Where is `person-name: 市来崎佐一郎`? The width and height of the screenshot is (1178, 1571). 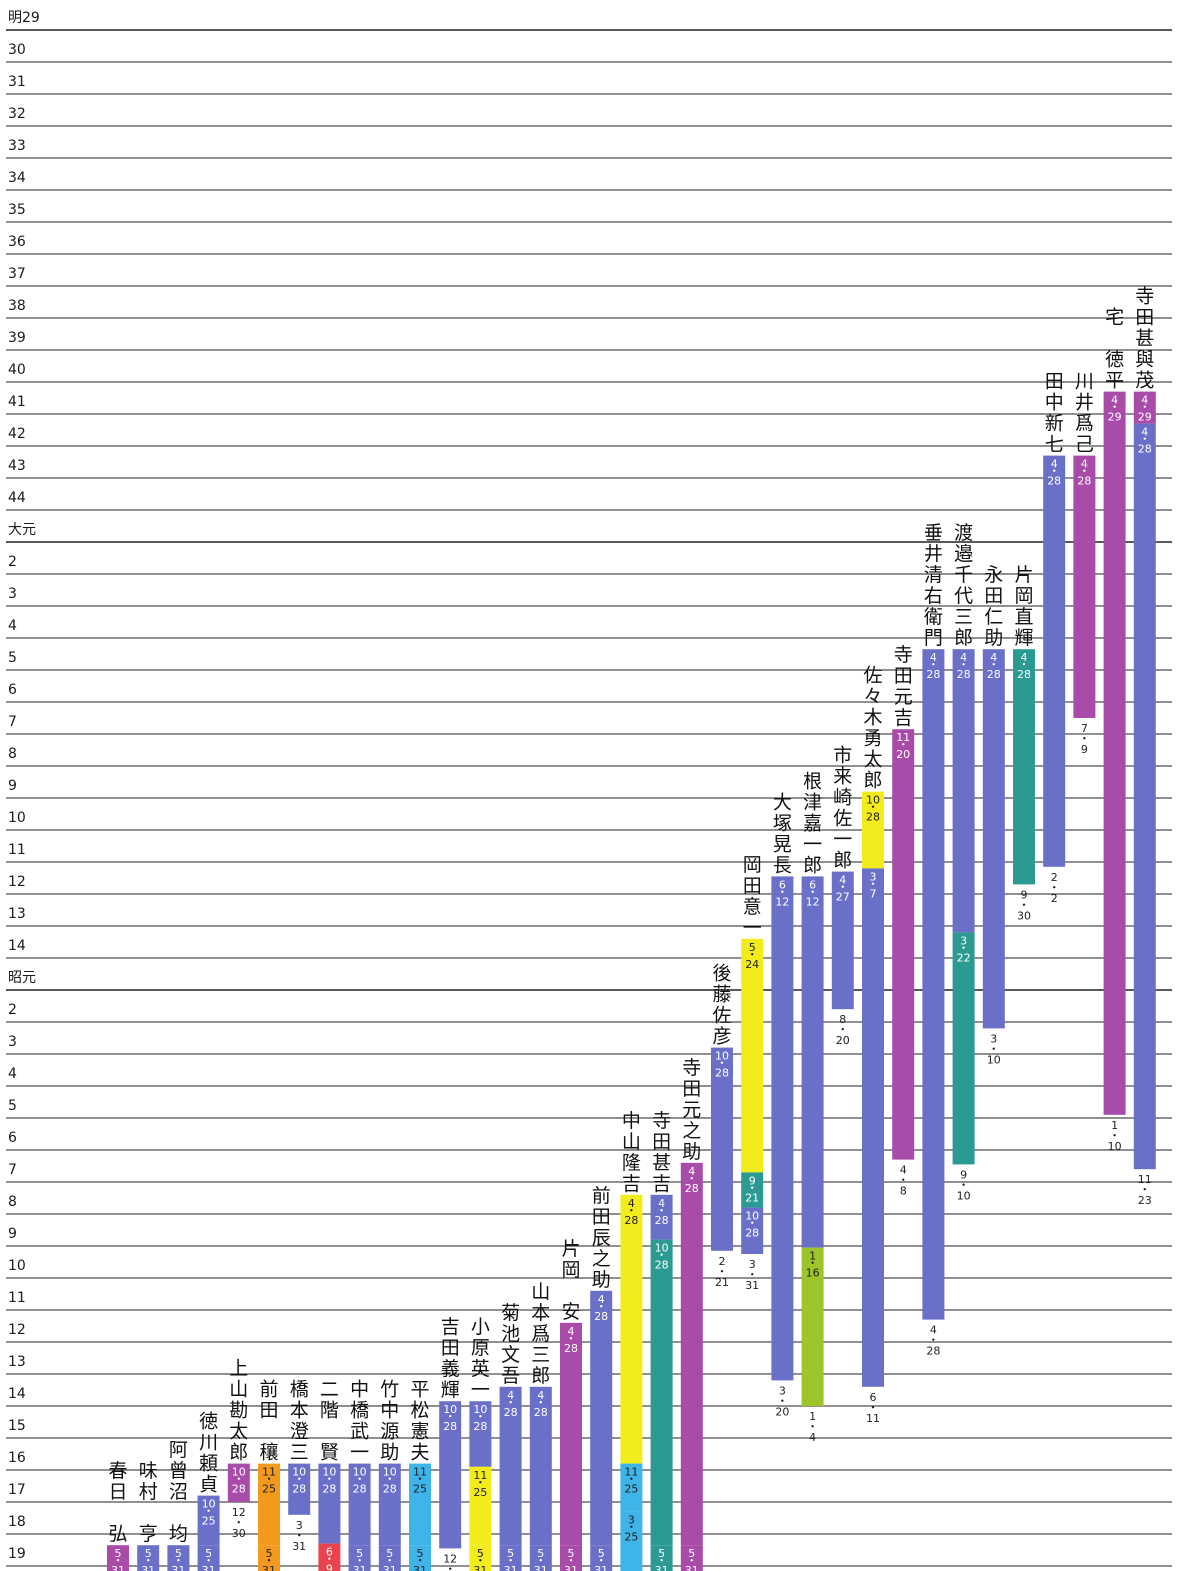 person-name: 市来崎佐一郎 is located at coordinates (842, 808).